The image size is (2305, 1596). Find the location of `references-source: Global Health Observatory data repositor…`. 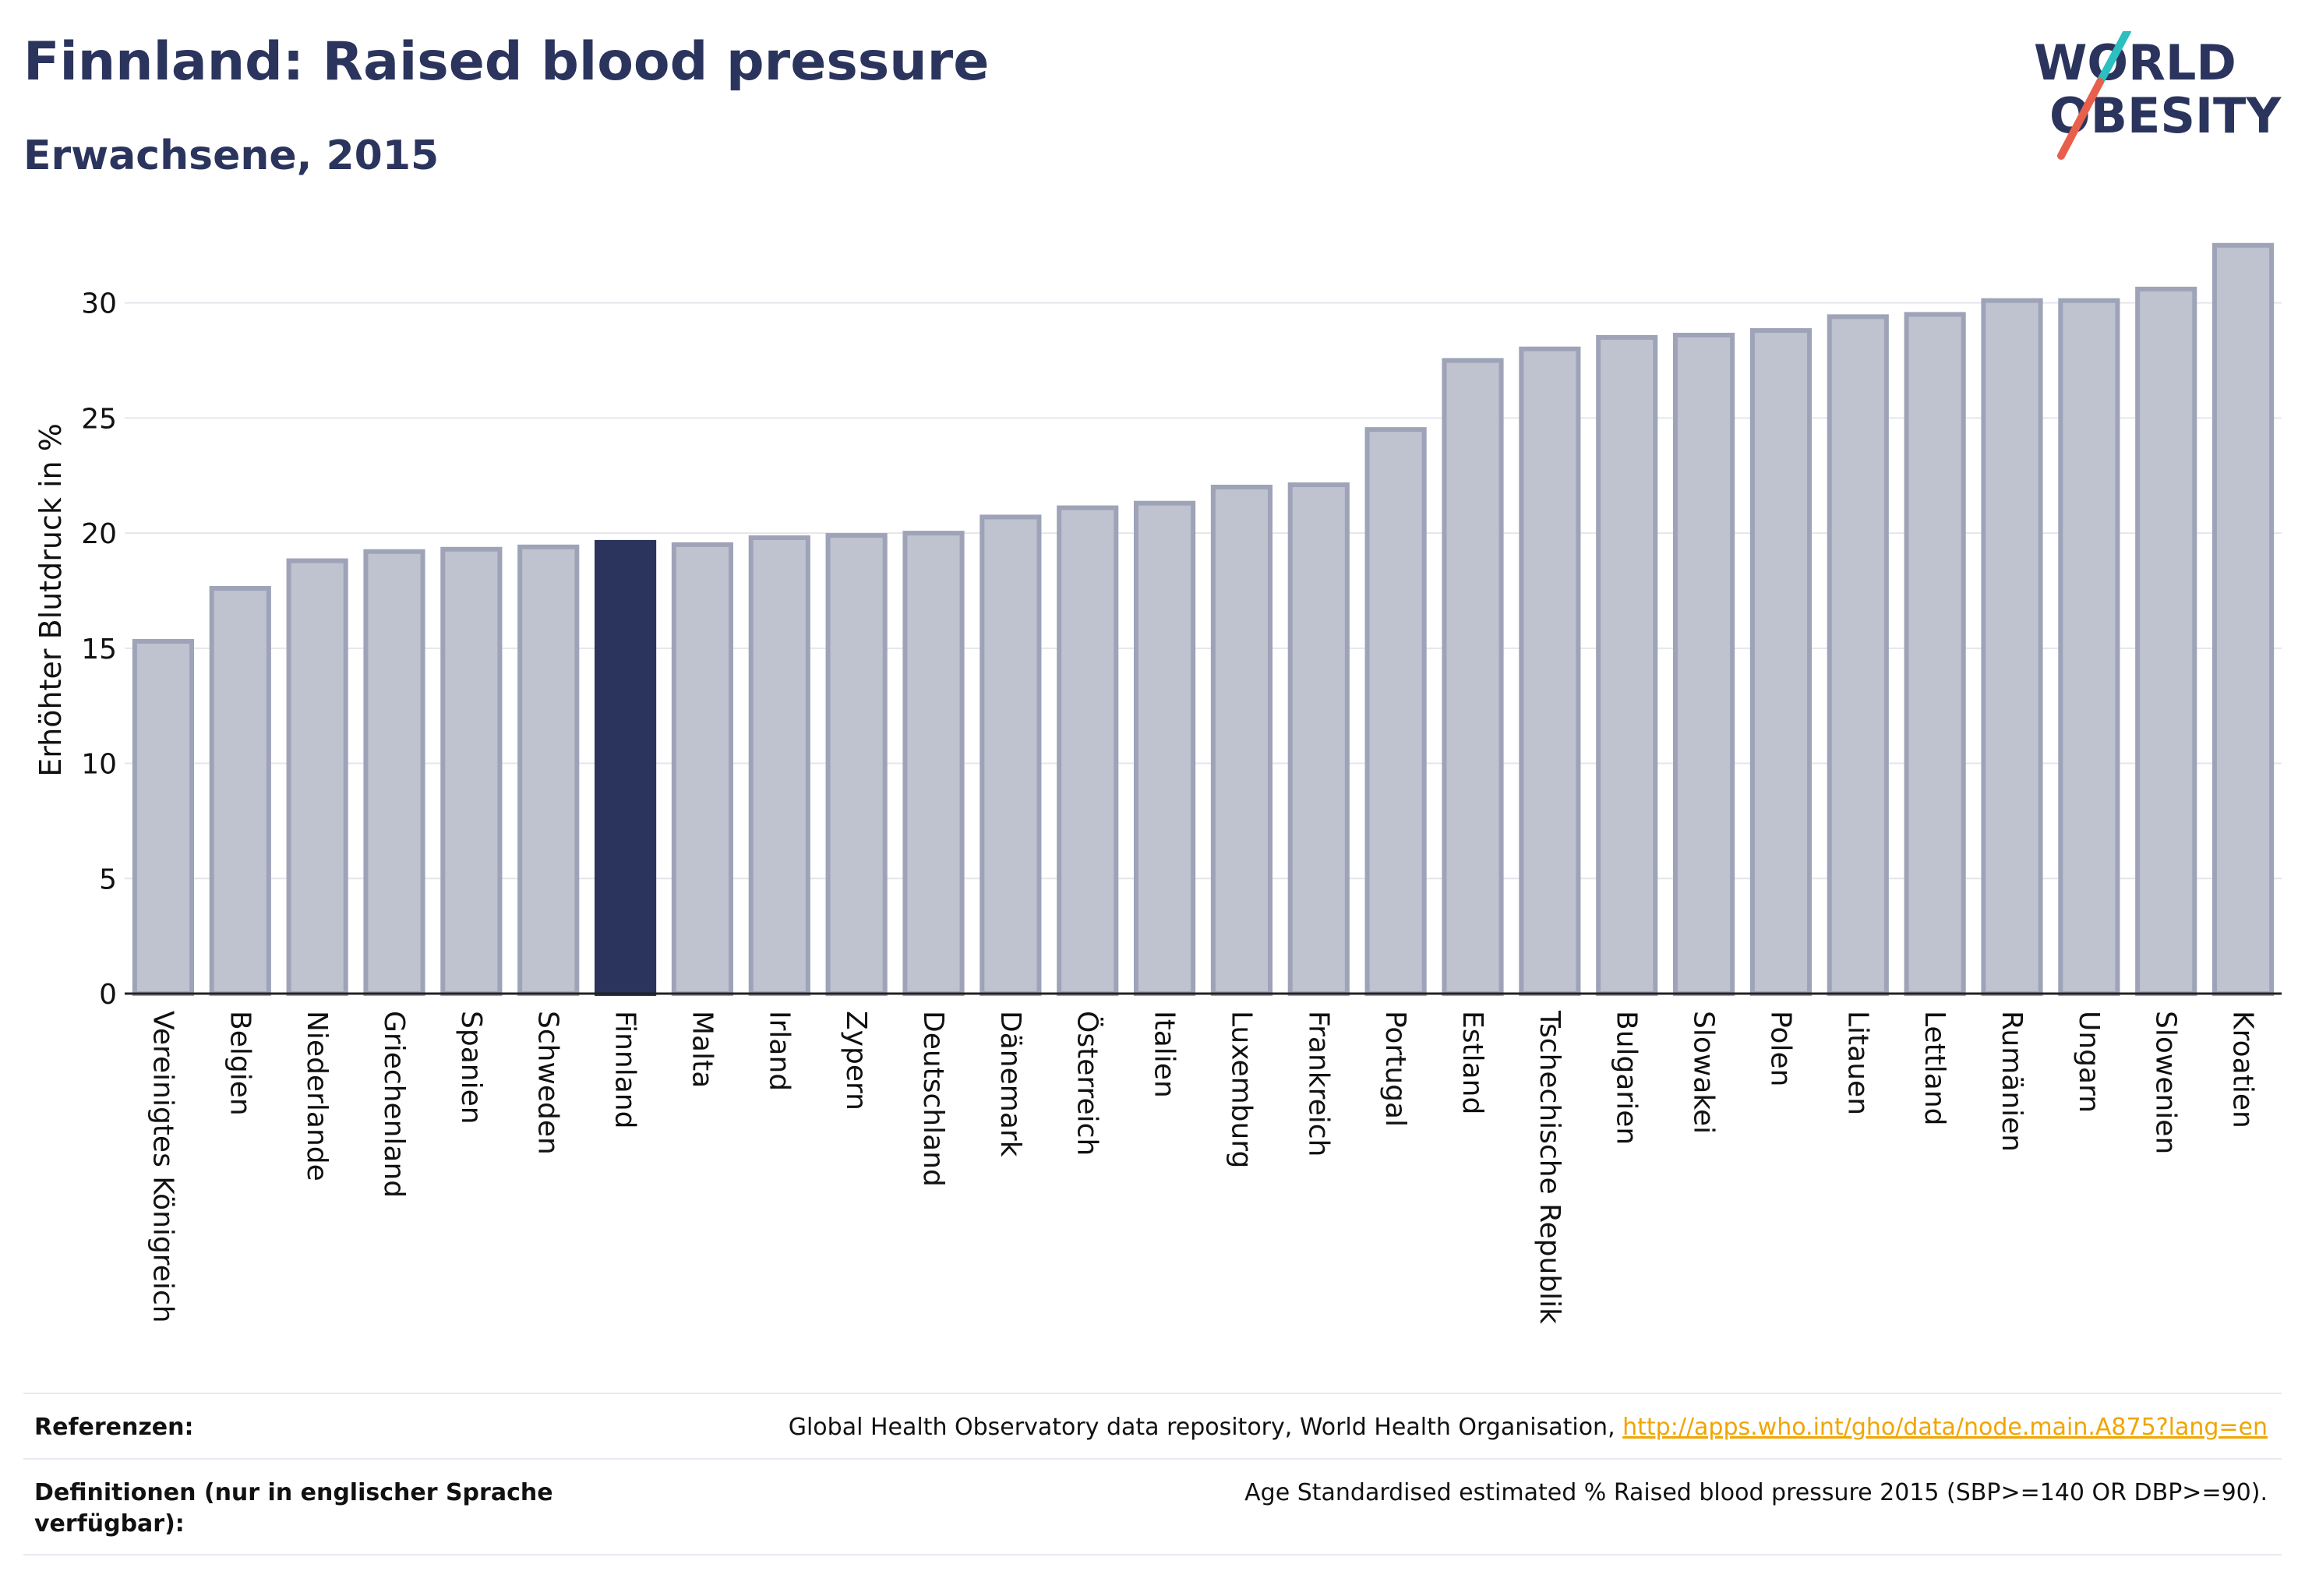

references-source: Global Health Observatory data repositor… is located at coordinates (1205, 1427).